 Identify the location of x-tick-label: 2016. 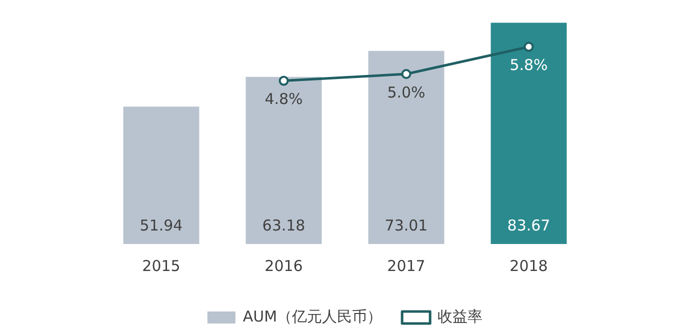
(283, 265).